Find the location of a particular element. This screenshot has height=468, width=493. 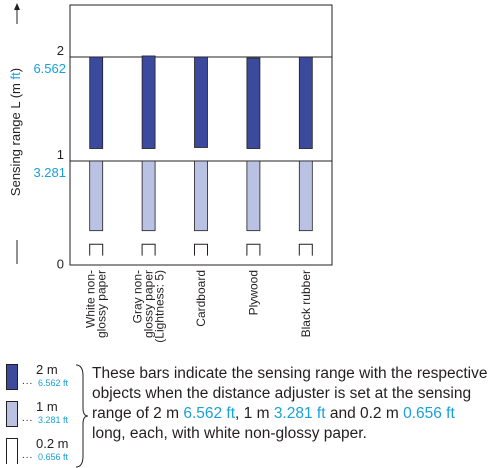

y-tick-label: 2 is located at coordinates (60, 50).